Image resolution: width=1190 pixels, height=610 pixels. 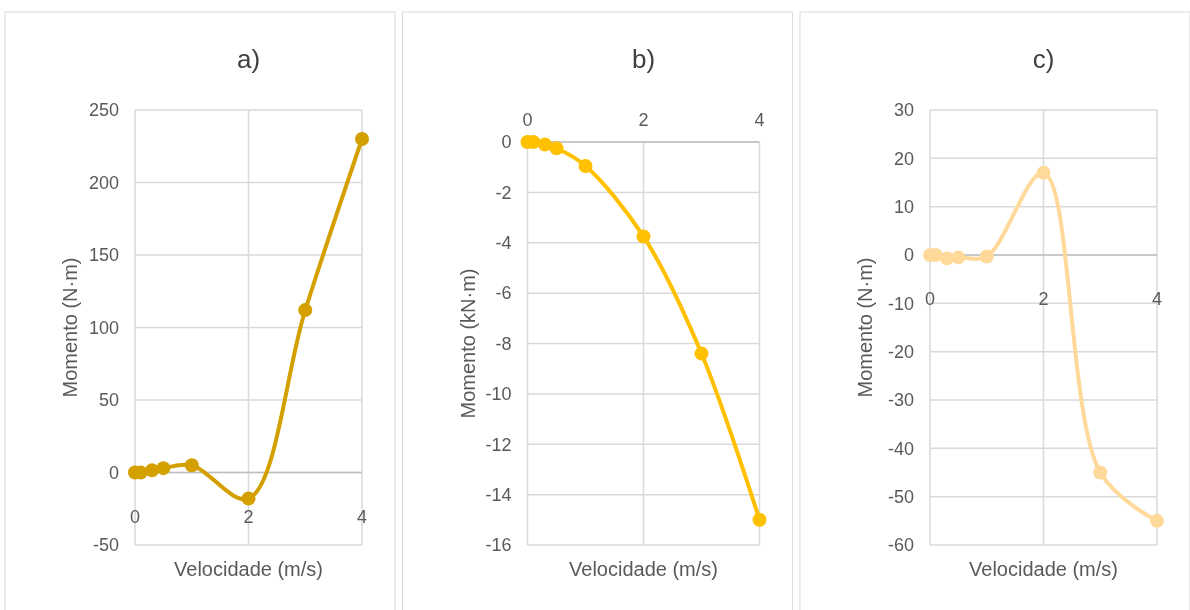 I want to click on chart-title: c), so click(x=1043, y=59).